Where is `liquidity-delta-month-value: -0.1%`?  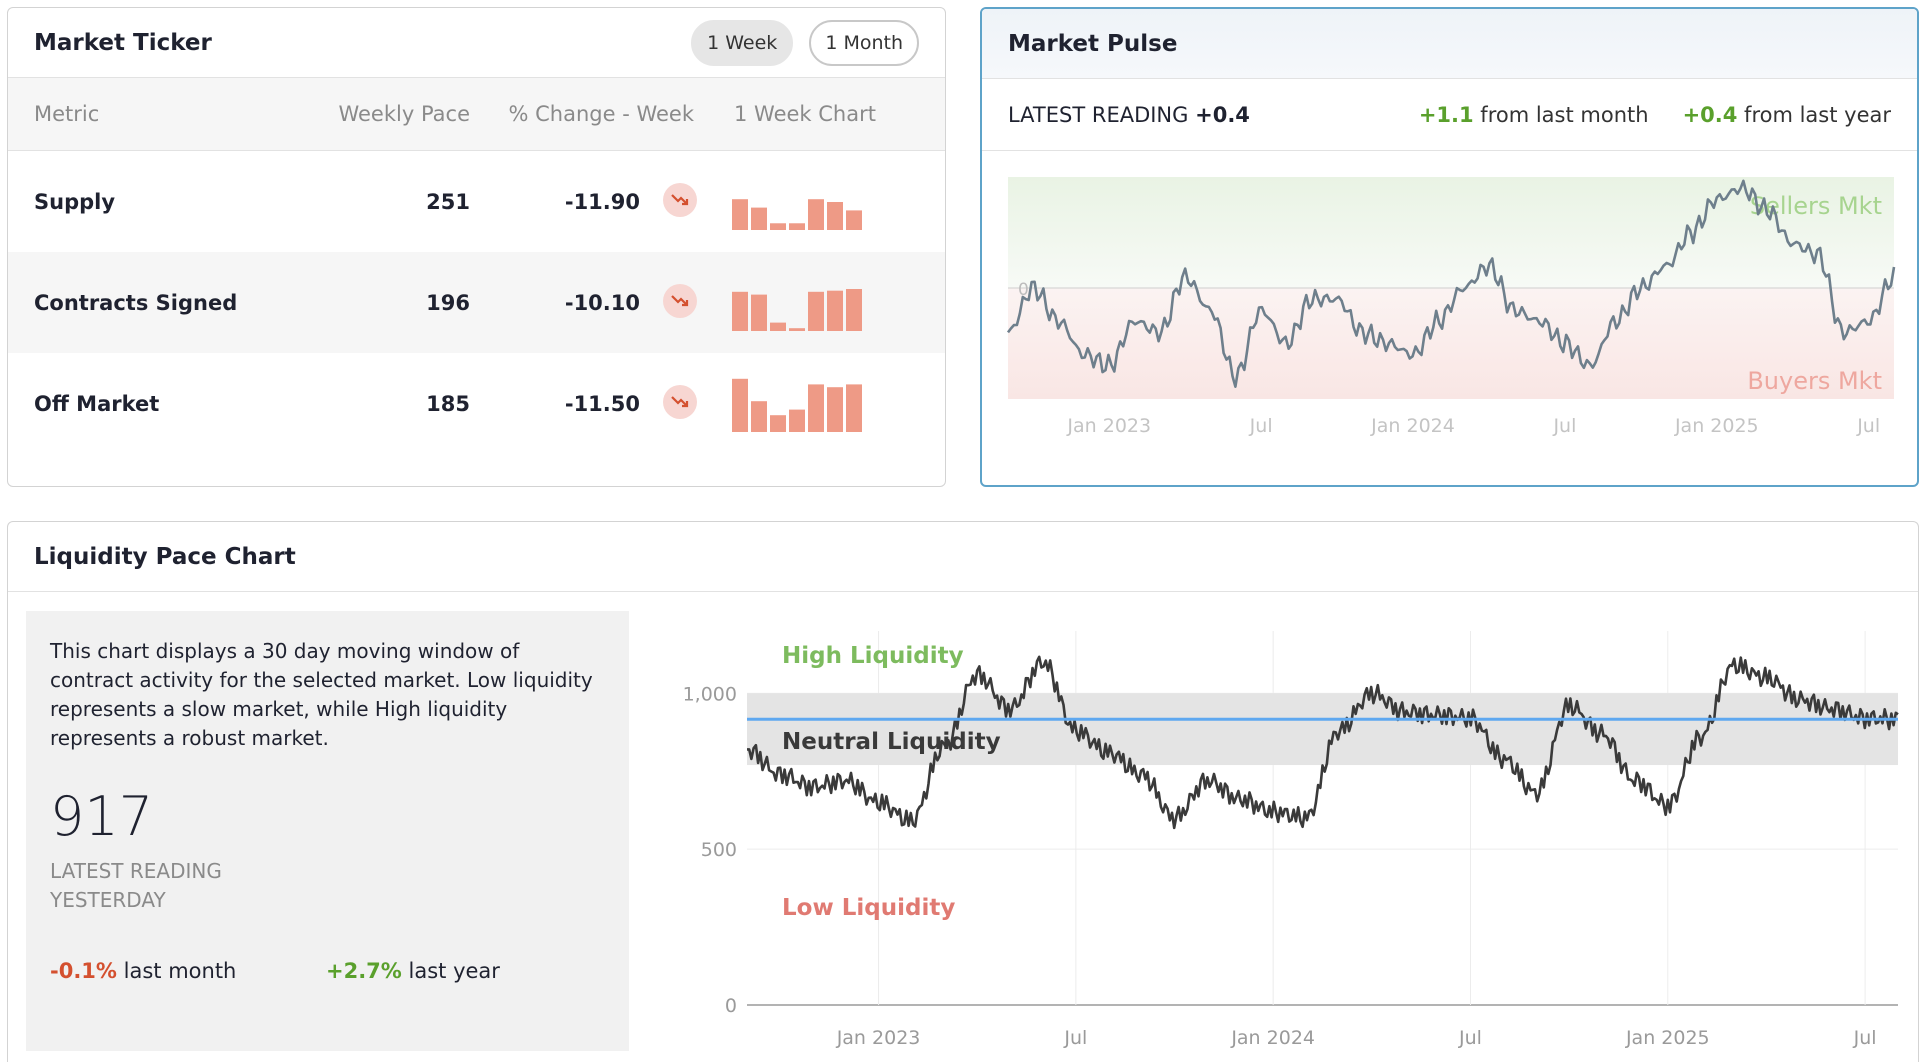 liquidity-delta-month-value: -0.1% is located at coordinates (83, 971).